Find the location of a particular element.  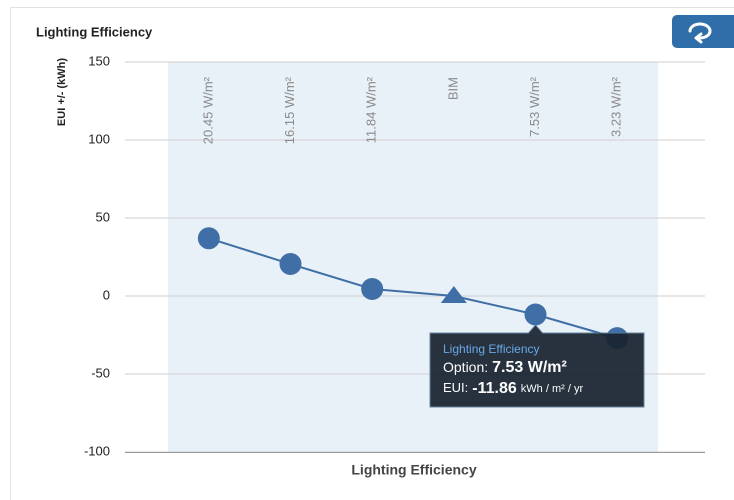

refresh-button is located at coordinates (703, 31).